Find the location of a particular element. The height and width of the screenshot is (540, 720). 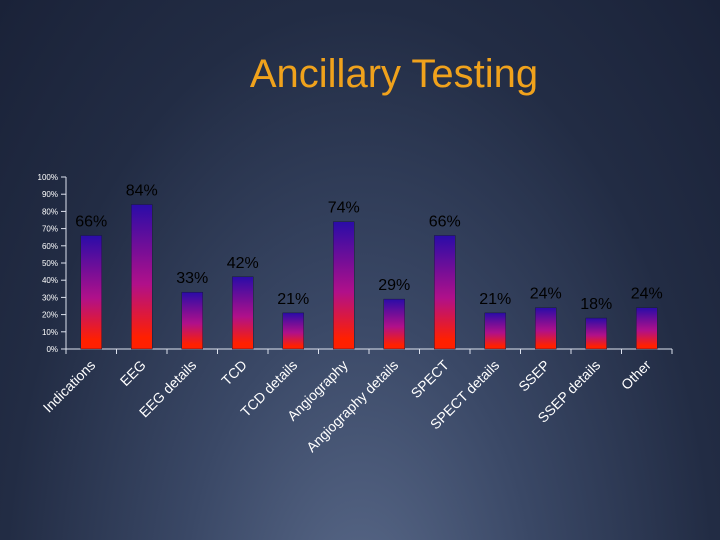

y-tick-label: 40% is located at coordinates (50, 280).